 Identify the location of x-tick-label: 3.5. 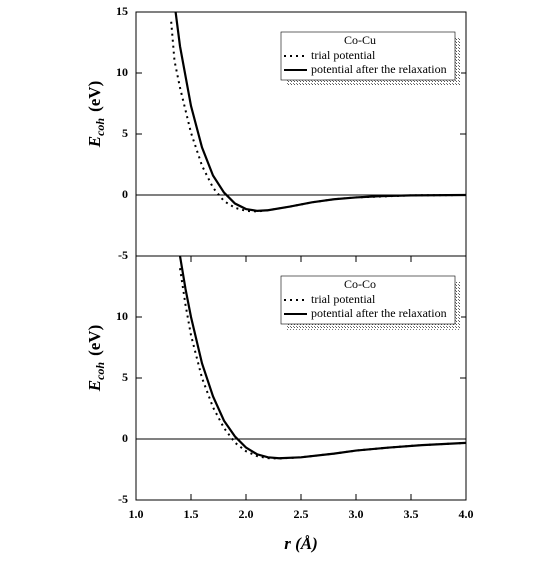
(411, 514).